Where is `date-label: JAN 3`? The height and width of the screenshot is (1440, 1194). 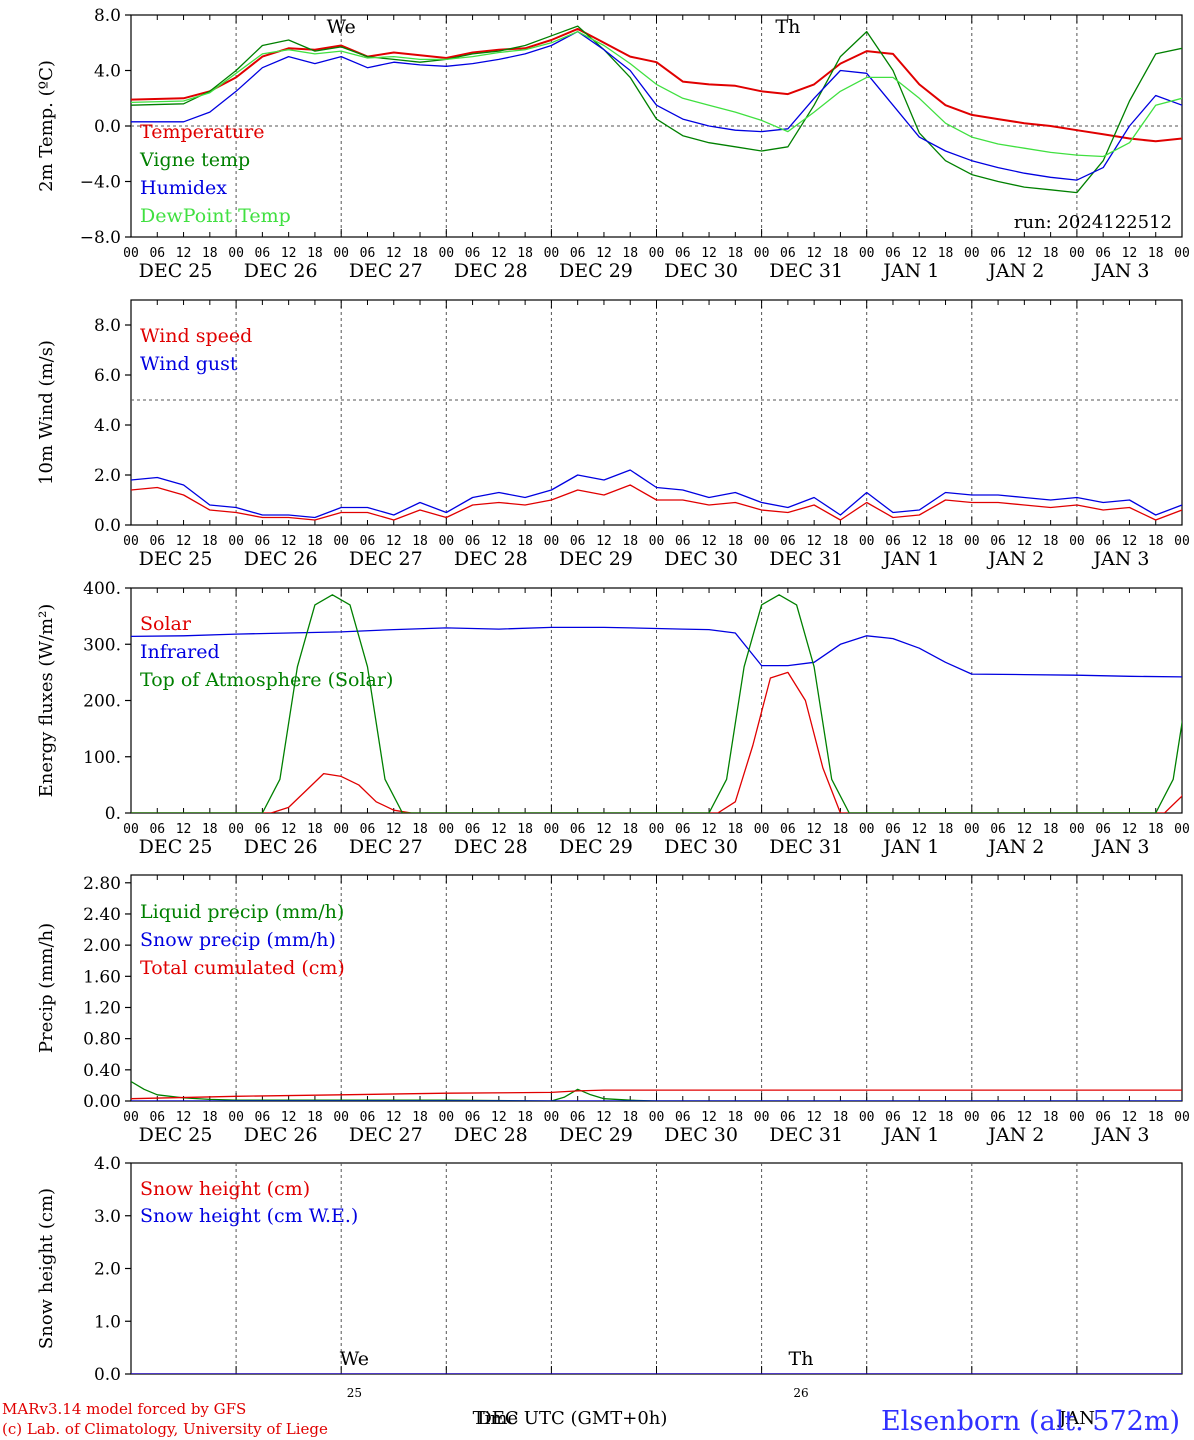 date-label: JAN 3 is located at coordinates (1120, 847).